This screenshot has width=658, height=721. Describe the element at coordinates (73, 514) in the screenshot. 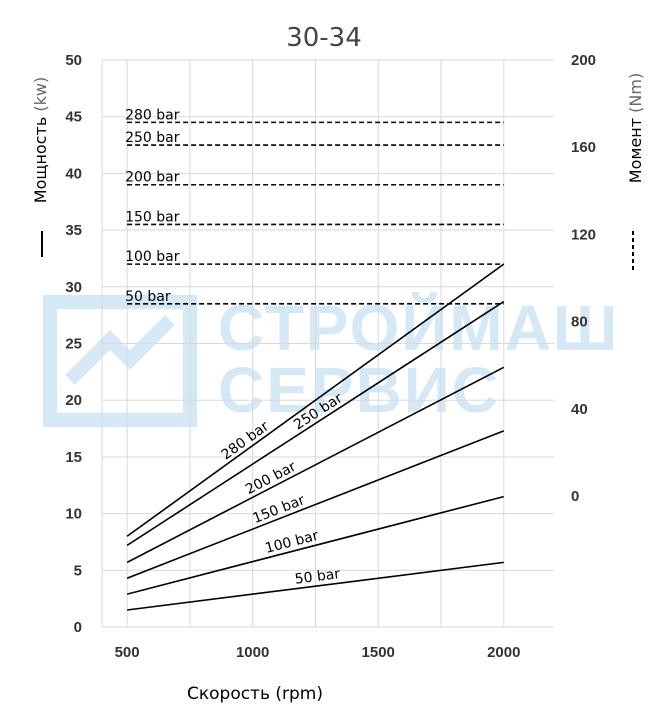

I see `y-left-tick-label: 10` at that location.